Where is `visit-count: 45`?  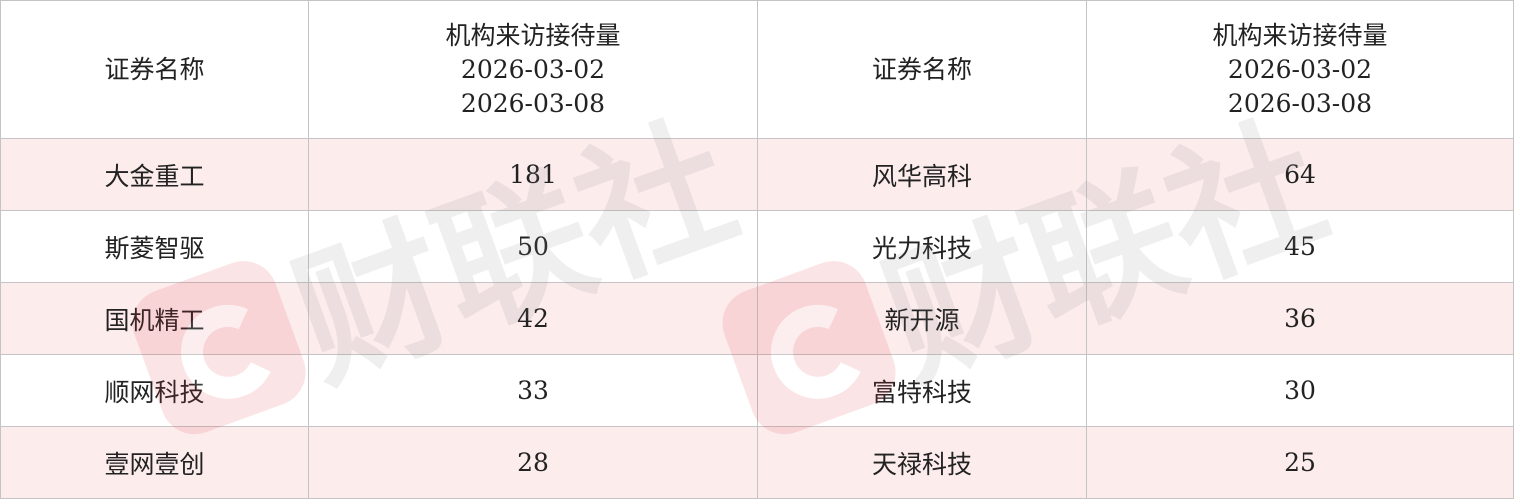
visit-count: 45 is located at coordinates (1300, 246).